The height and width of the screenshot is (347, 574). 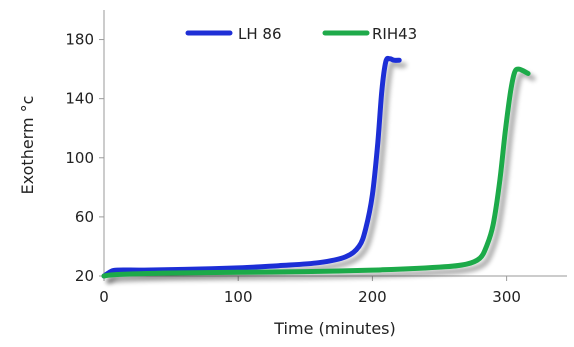 I want to click on y-ticks: 20 60 100 140 180, so click(x=84, y=158).